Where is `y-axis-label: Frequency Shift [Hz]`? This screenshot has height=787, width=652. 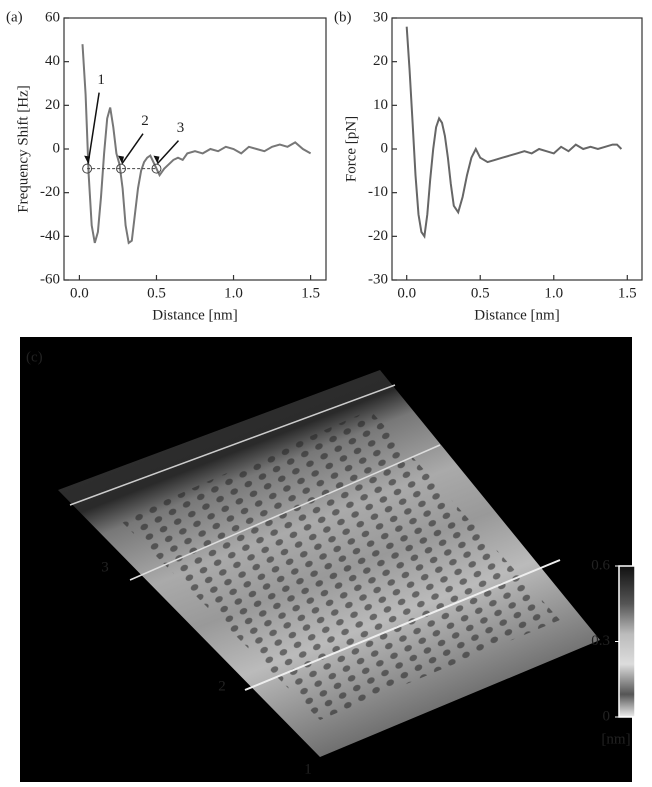
y-axis-label: Frequency Shift [Hz] is located at coordinates (23, 148).